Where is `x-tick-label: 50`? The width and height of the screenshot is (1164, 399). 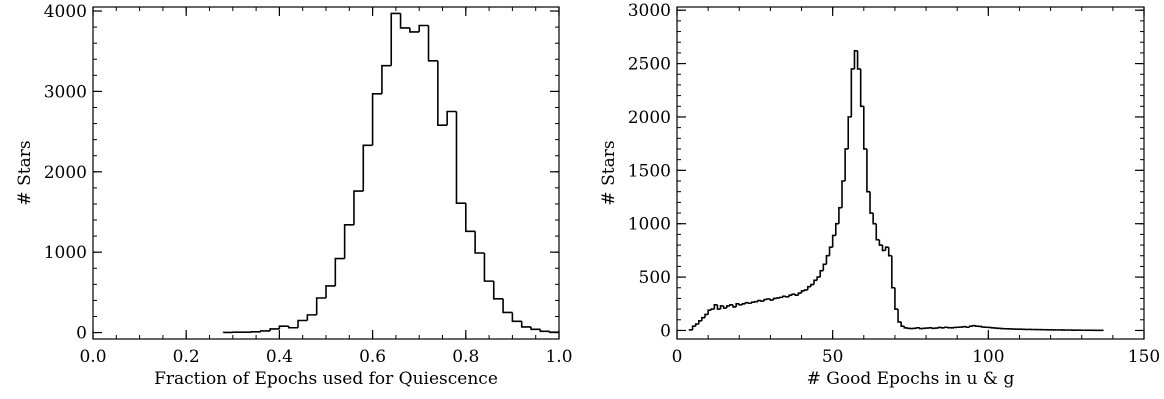 x-tick-label: 50 is located at coordinates (833, 357).